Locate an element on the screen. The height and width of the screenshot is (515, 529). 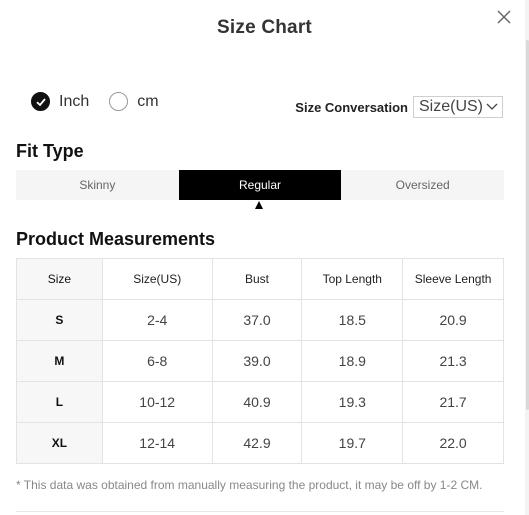
cell-size: S is located at coordinates (59, 320).